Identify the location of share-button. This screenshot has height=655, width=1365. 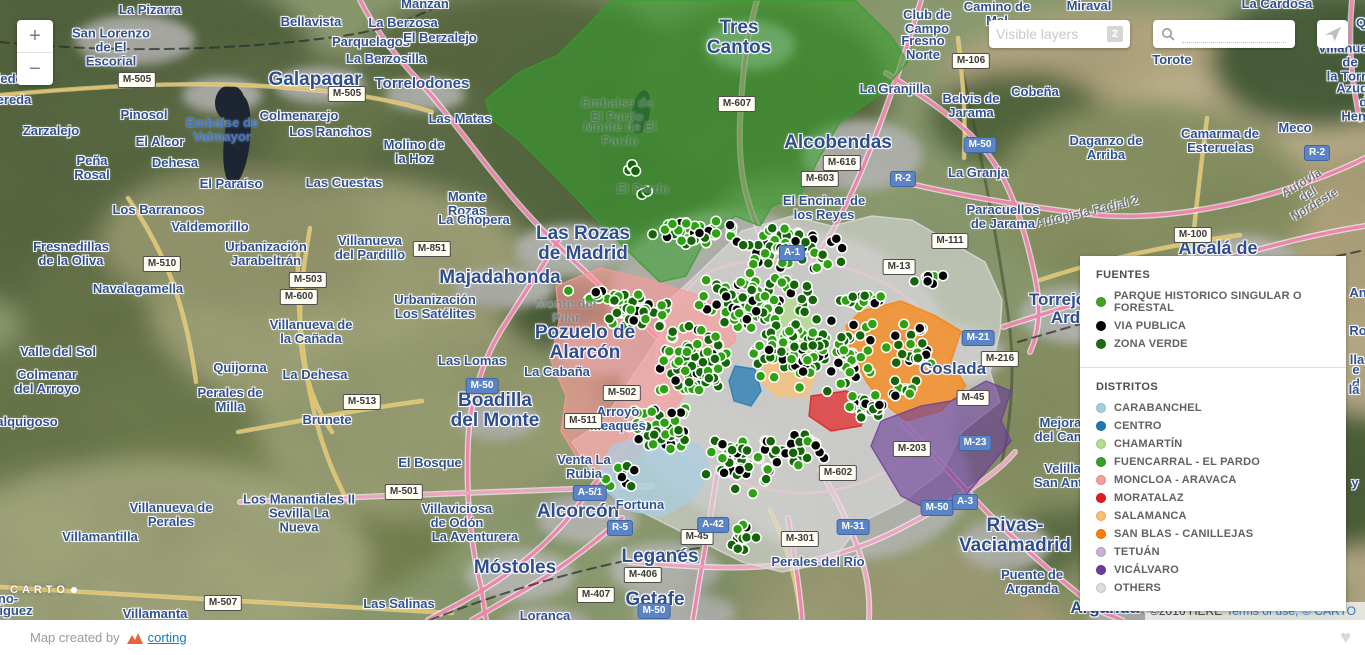
(1332, 34).